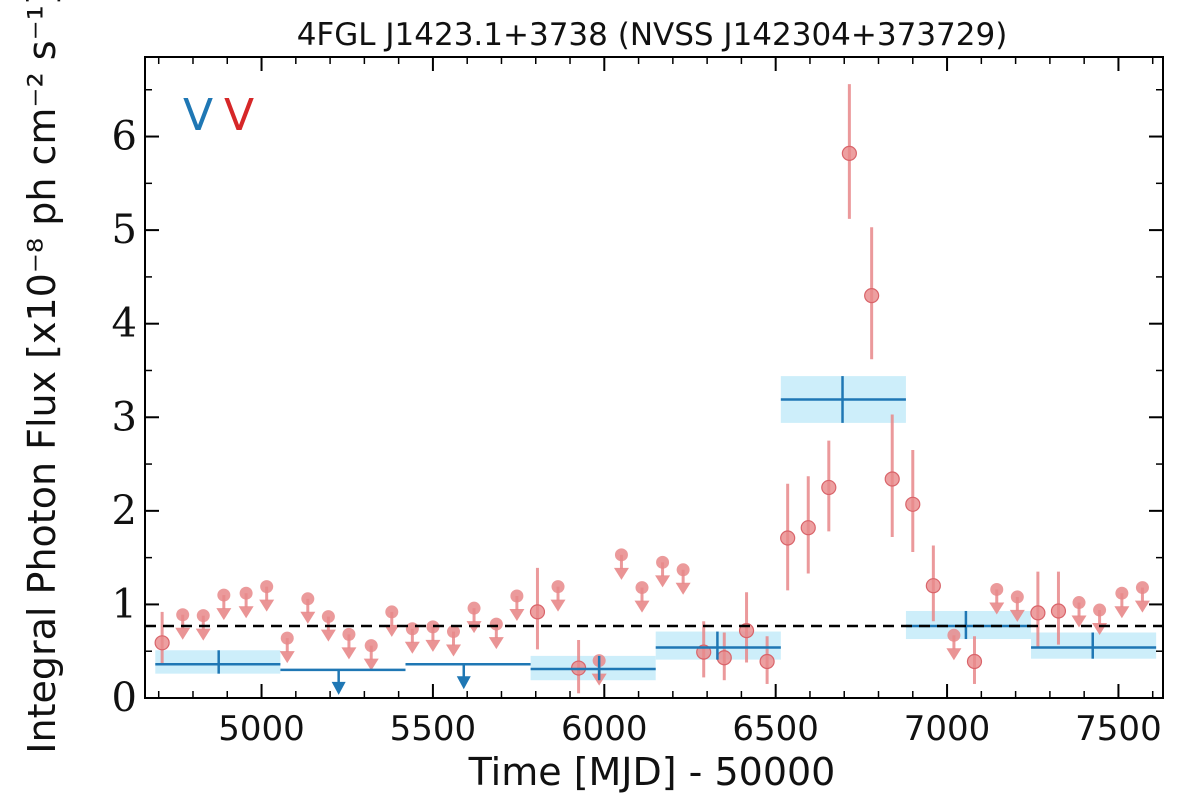 The width and height of the screenshot is (1200, 800). What do you see at coordinates (652, 772) in the screenshot?
I see `x-axis-label: Time [MJD] - 50000` at bounding box center [652, 772].